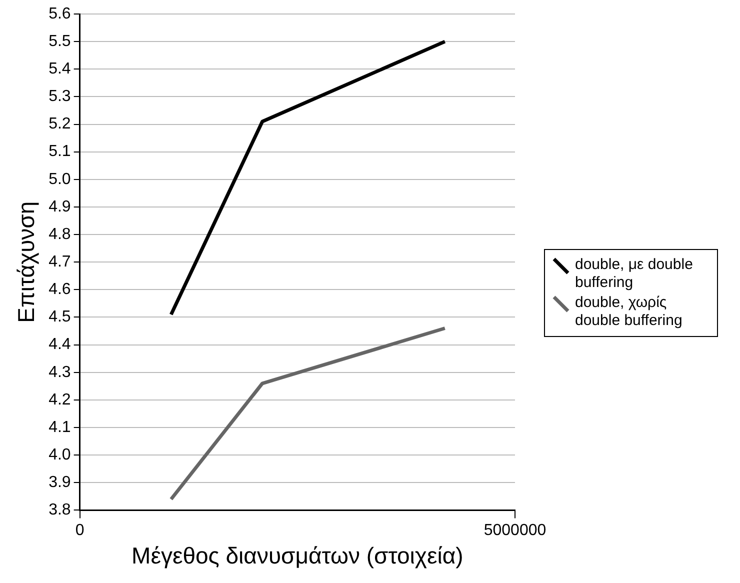  I want to click on y-tick-label: 5.0, so click(59, 179).